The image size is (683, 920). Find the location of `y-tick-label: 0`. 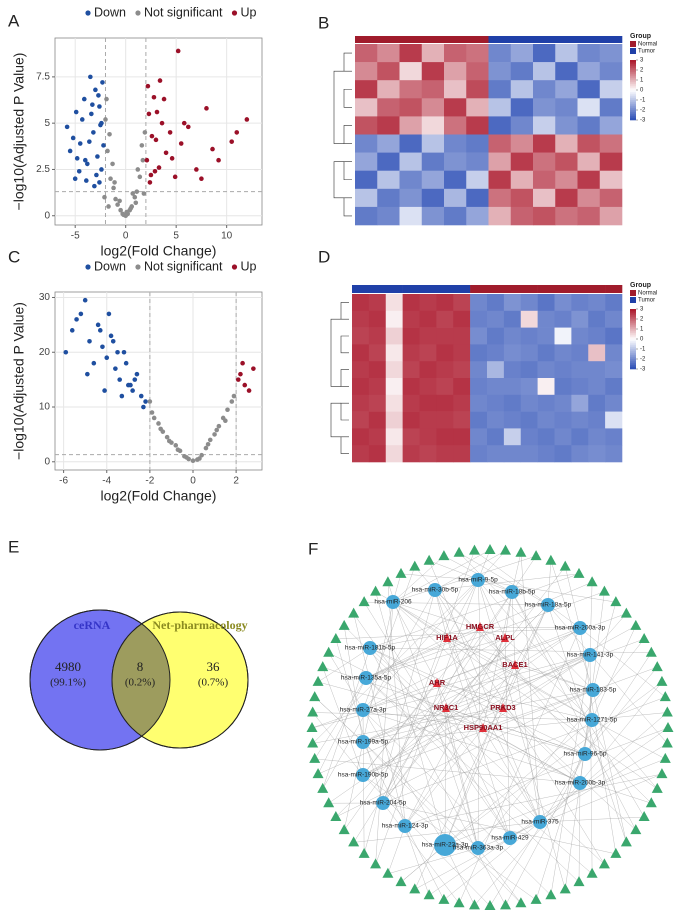

y-tick-label: 0 is located at coordinates (47, 215).